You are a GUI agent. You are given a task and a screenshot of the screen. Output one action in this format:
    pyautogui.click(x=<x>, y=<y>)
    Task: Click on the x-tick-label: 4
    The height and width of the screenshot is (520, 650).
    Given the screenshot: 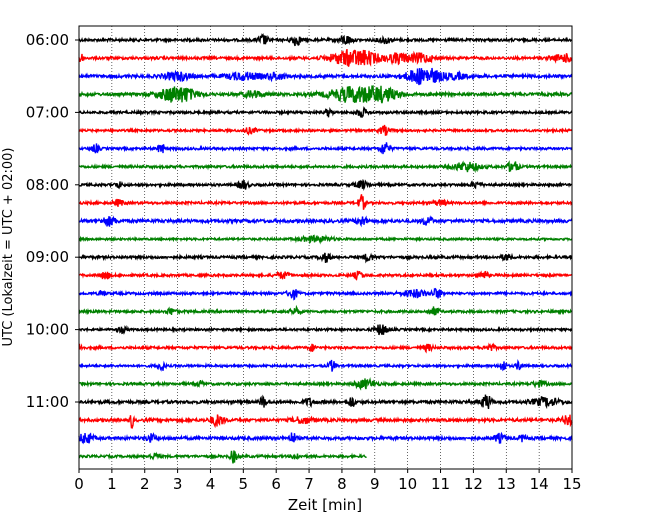 What is the action you would take?
    pyautogui.click(x=211, y=484)
    